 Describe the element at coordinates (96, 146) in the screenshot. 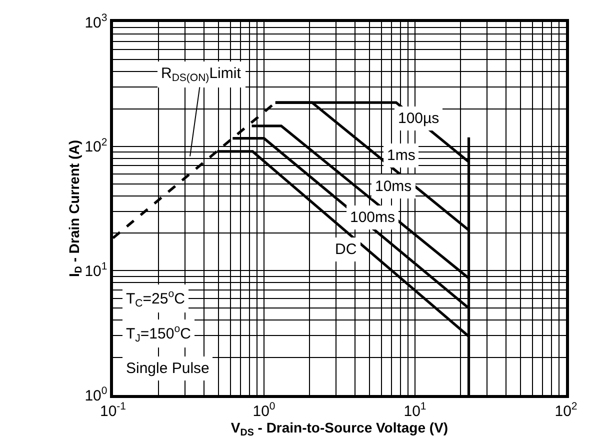

I see `y-tick-label: 10$^{2}$` at that location.